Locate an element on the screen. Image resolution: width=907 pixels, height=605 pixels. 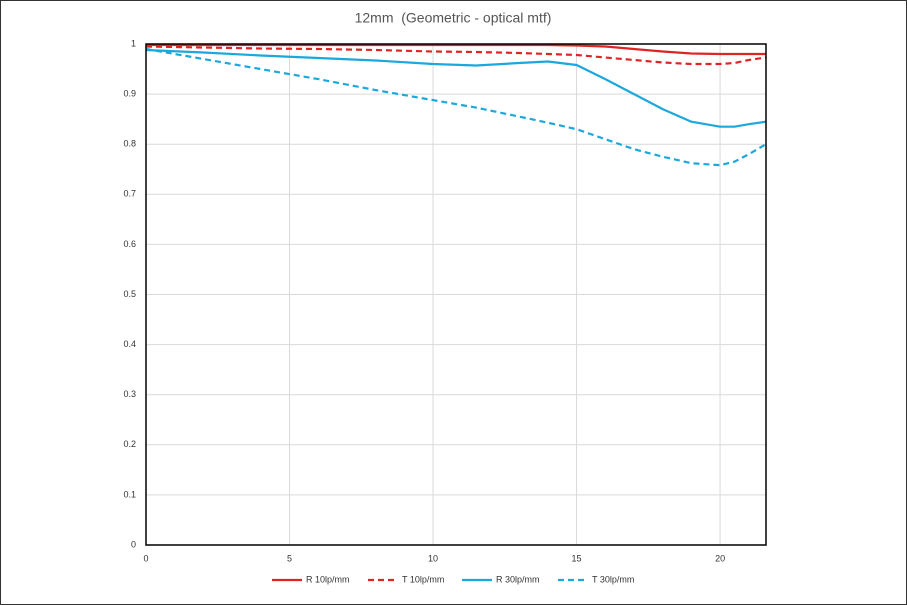
chart-title: 12mm (Geometric - optical mtf) is located at coordinates (453, 18).